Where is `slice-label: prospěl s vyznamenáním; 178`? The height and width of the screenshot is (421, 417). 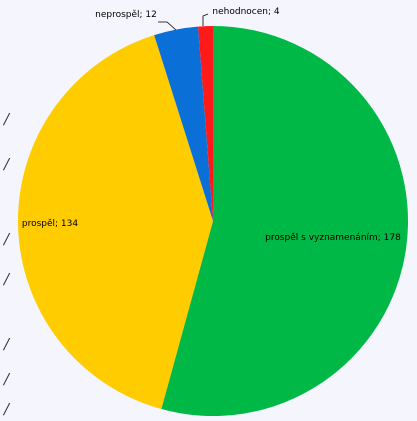 slice-label: prospěl s vyznamenáním; 178 is located at coordinates (333, 238).